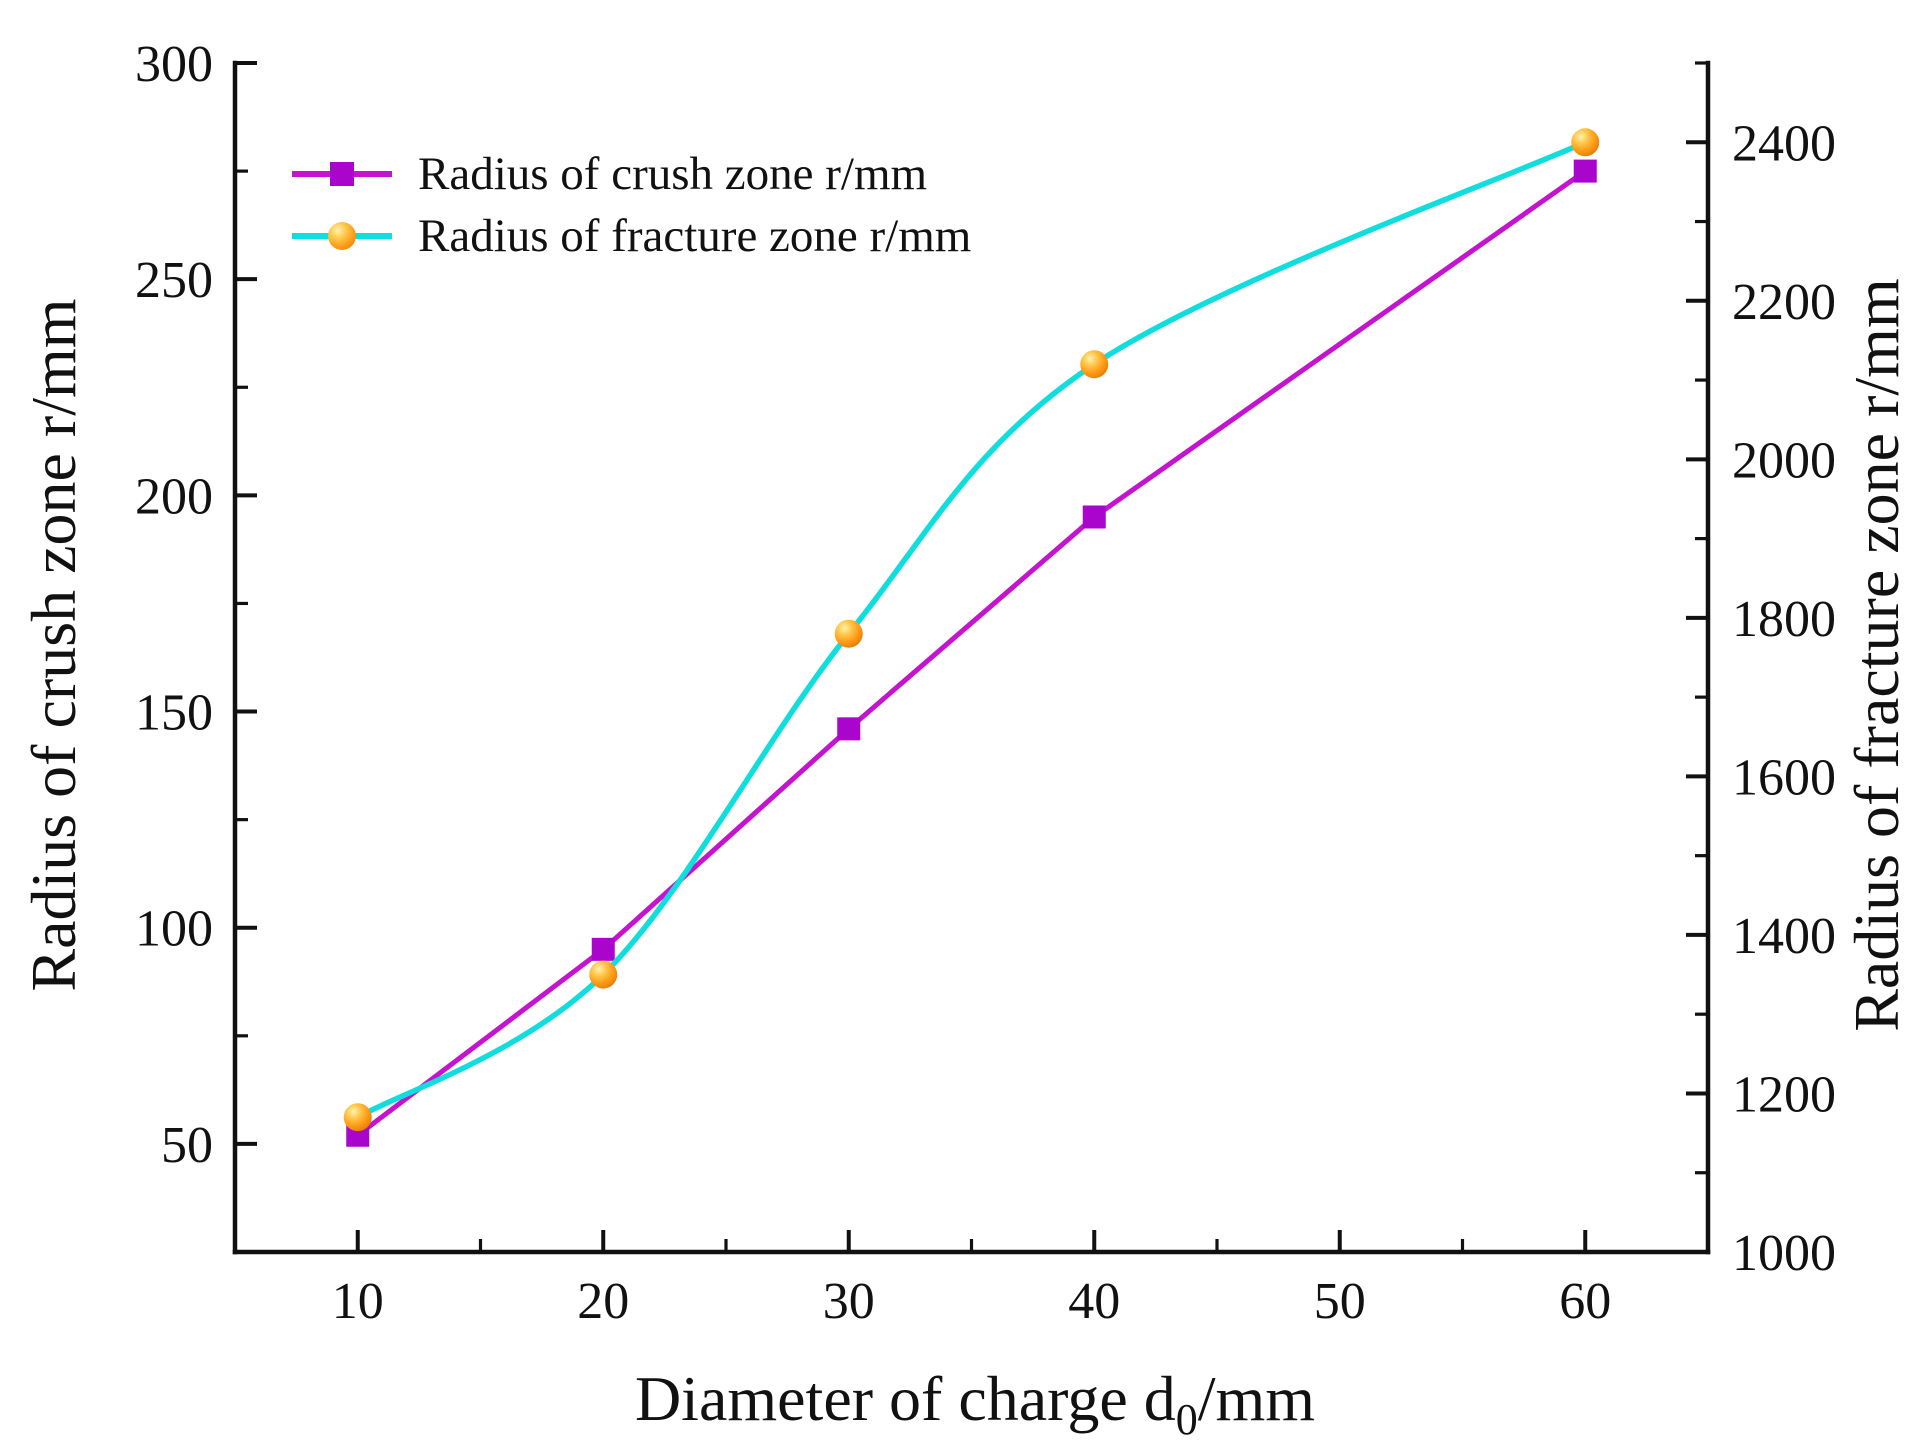 The width and height of the screenshot is (1925, 1452). Describe the element at coordinates (849, 1301) in the screenshot. I see `x-tick-label: 30` at that location.